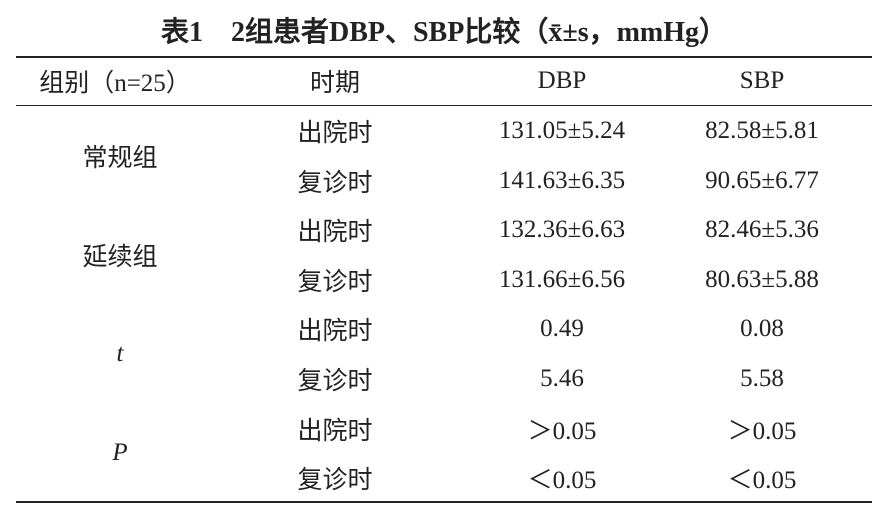 Image resolution: width=888 pixels, height=505 pixels. Describe the element at coordinates (562, 279) in the screenshot. I see `table-cell: 131.66±6.56` at that location.